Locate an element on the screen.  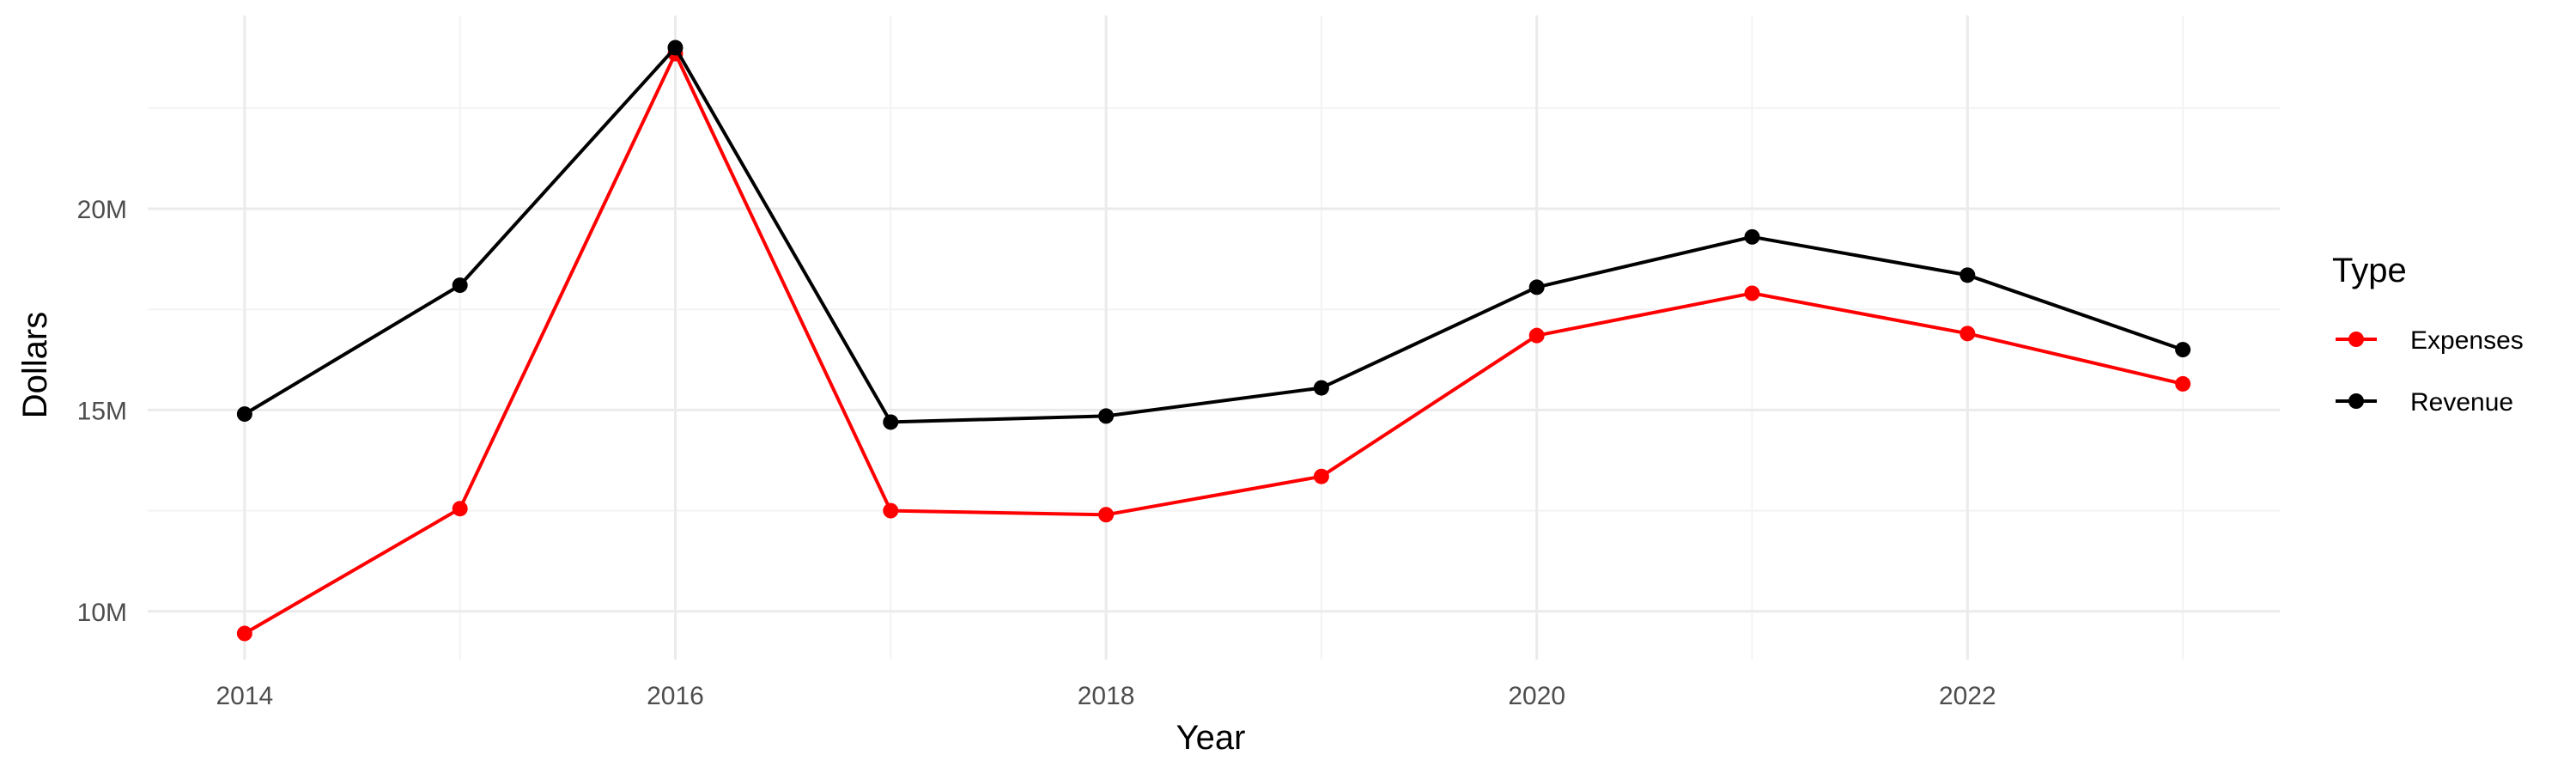
legend-item-expenses: Expenses is located at coordinates (2430, 340).